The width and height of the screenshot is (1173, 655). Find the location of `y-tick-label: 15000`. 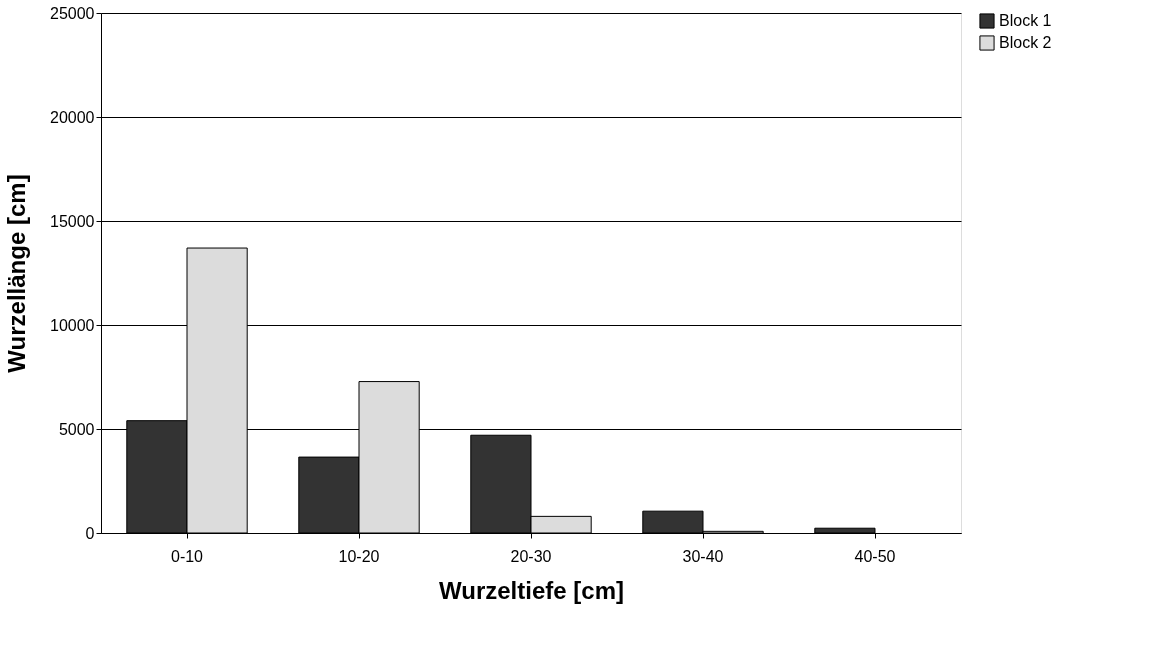

y-tick-label: 15000 is located at coordinates (72, 221).